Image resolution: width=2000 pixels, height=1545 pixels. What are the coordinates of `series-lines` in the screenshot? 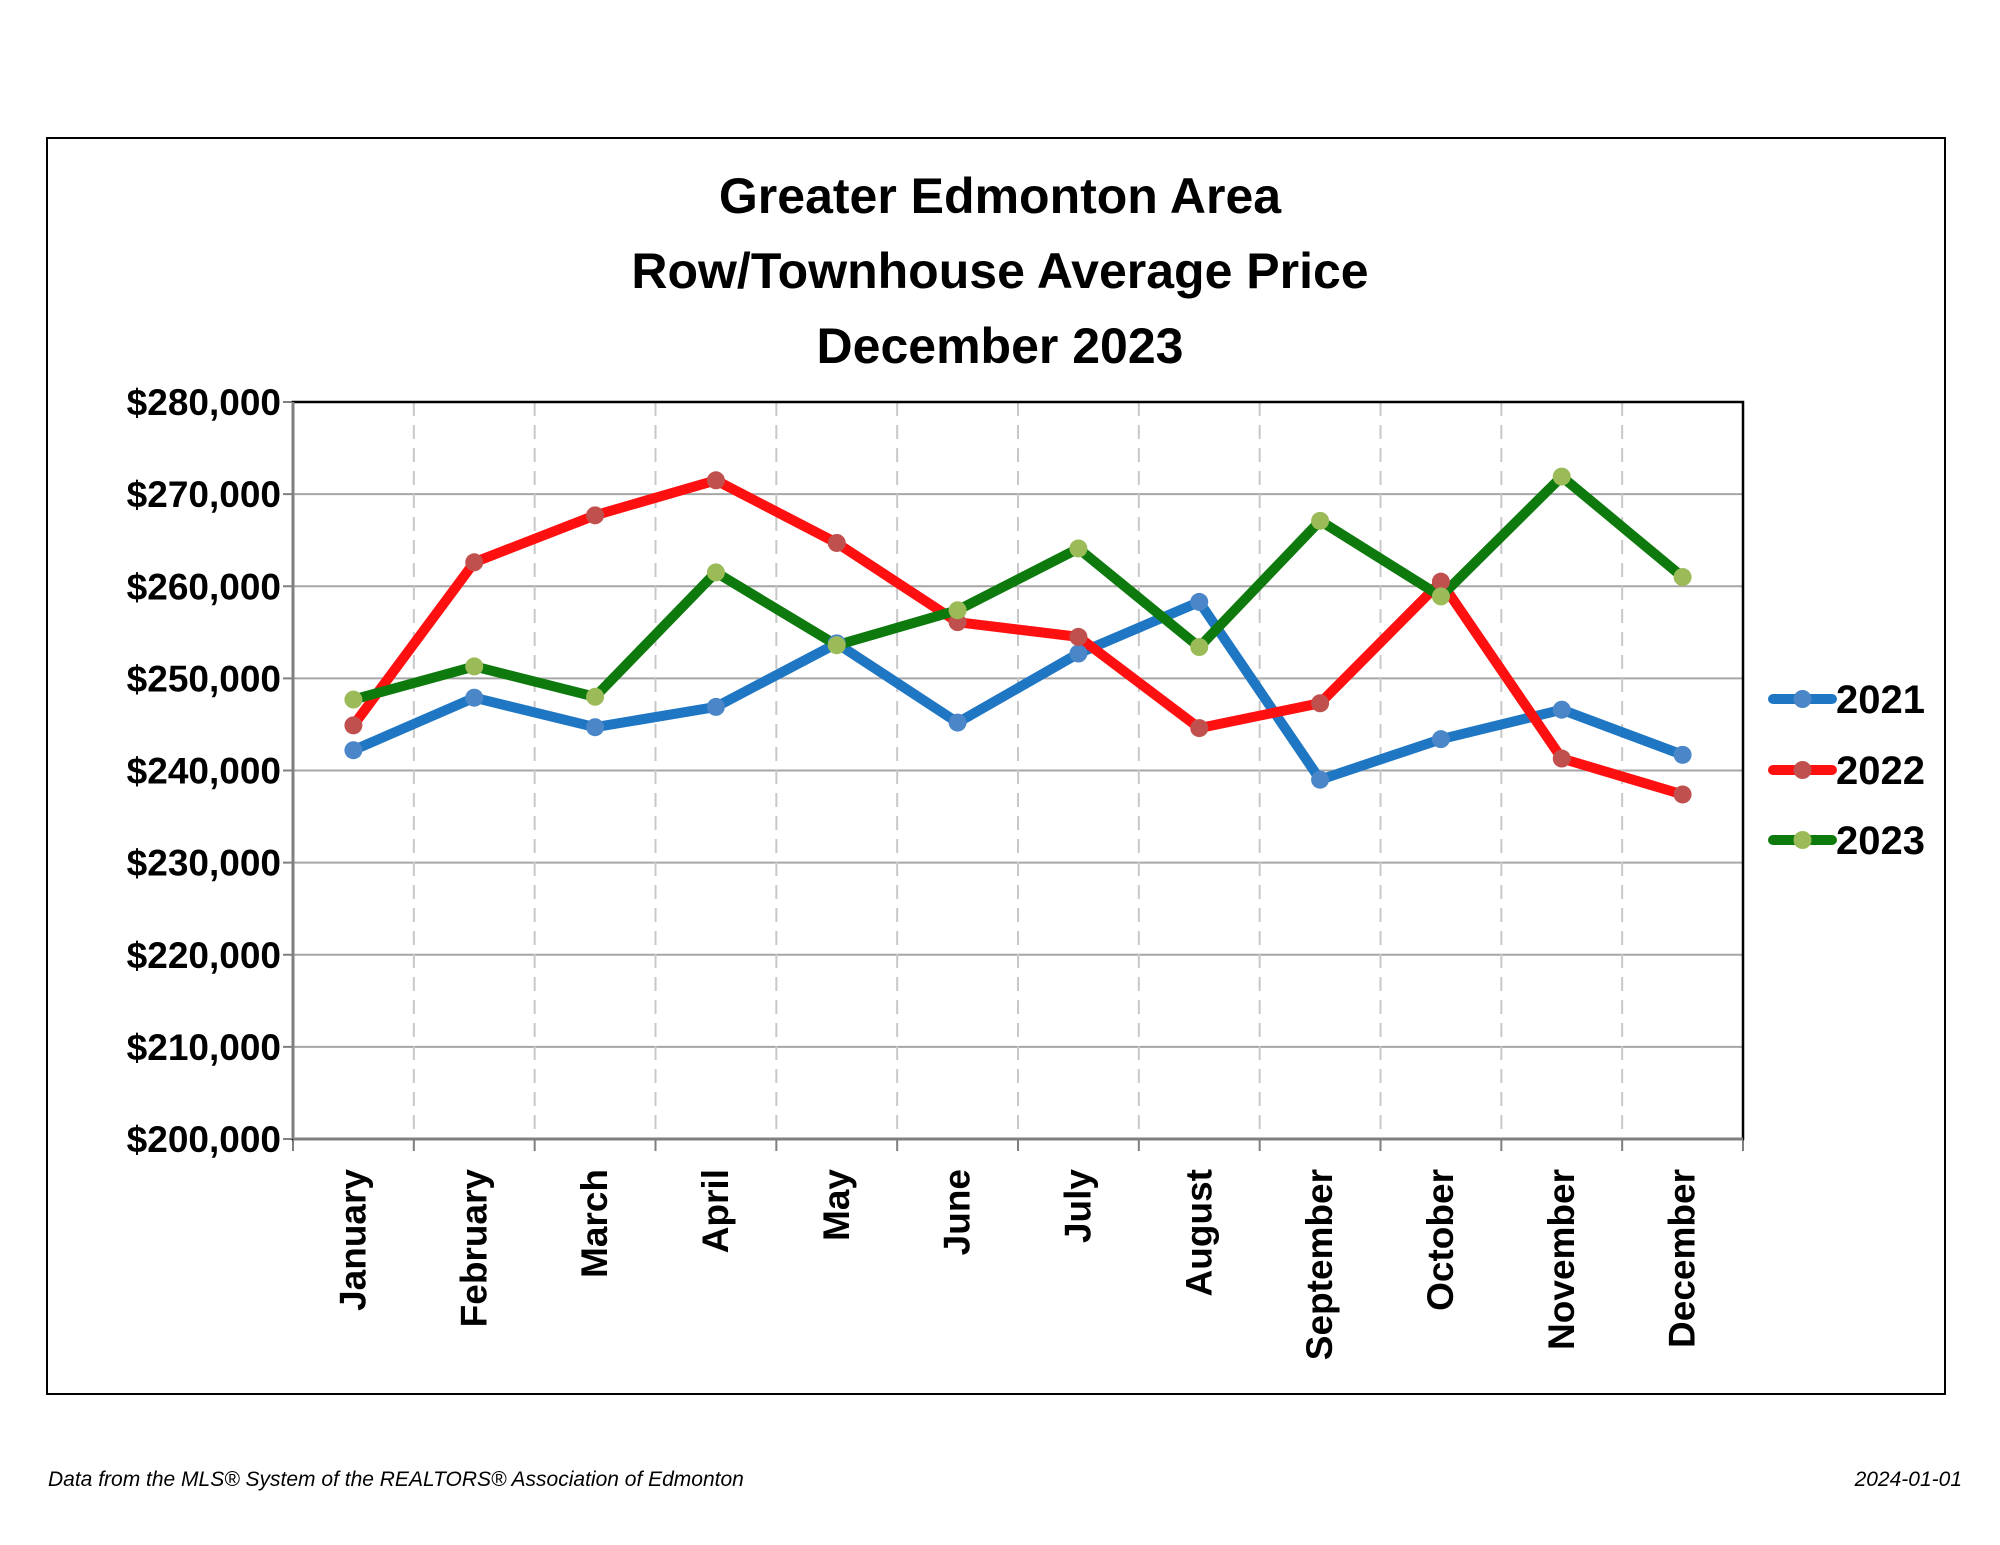 It's located at (1018, 635).